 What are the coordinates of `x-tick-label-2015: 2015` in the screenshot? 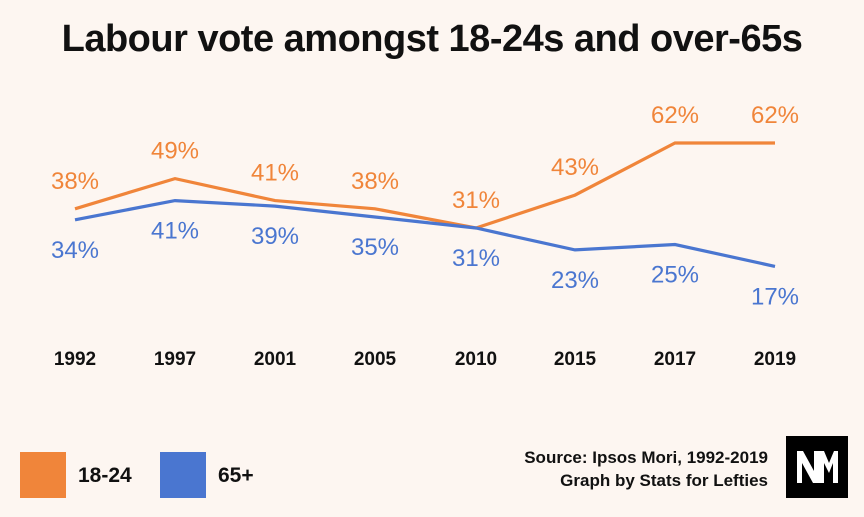 It's located at (575, 359).